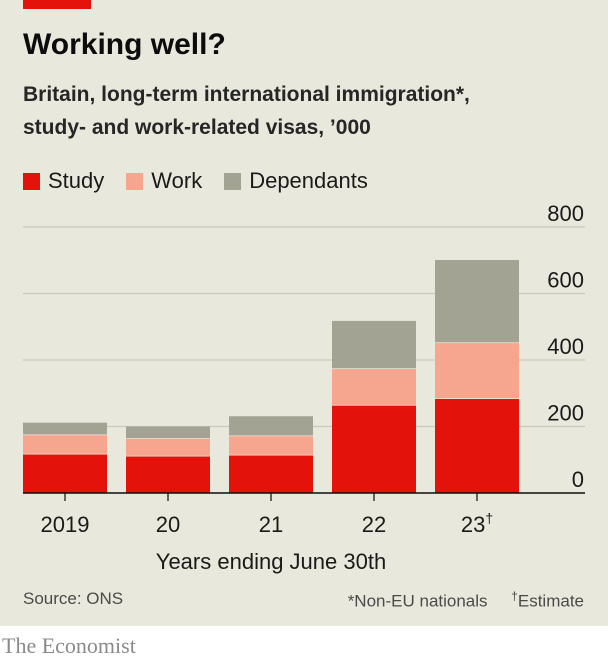 Image resolution: width=608 pixels, height=662 pixels. What do you see at coordinates (135, 181) in the screenshot?
I see `legend-swatch-work` at bounding box center [135, 181].